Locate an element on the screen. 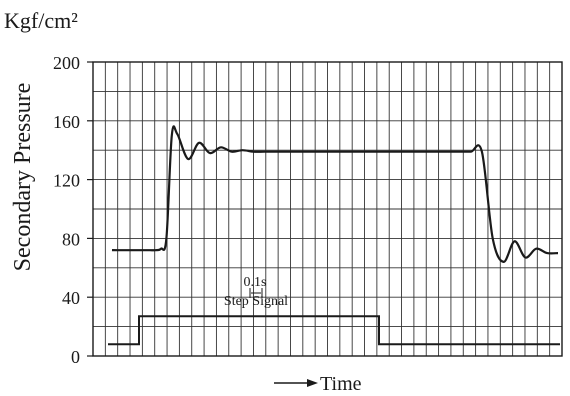 Image resolution: width=570 pixels, height=396 pixels. y-tick-label: 80 is located at coordinates (71, 239).